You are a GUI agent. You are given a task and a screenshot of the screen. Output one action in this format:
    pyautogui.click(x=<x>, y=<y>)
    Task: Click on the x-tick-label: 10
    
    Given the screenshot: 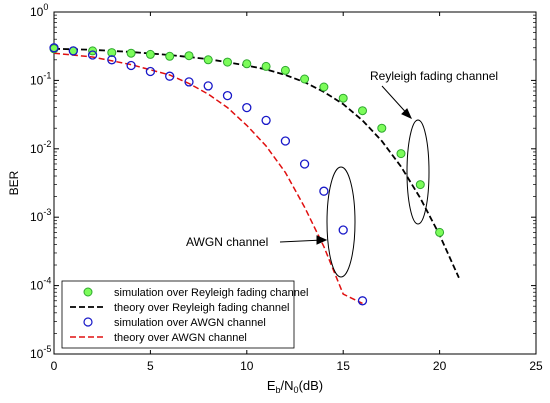 What is the action you would take?
    pyautogui.click(x=247, y=366)
    